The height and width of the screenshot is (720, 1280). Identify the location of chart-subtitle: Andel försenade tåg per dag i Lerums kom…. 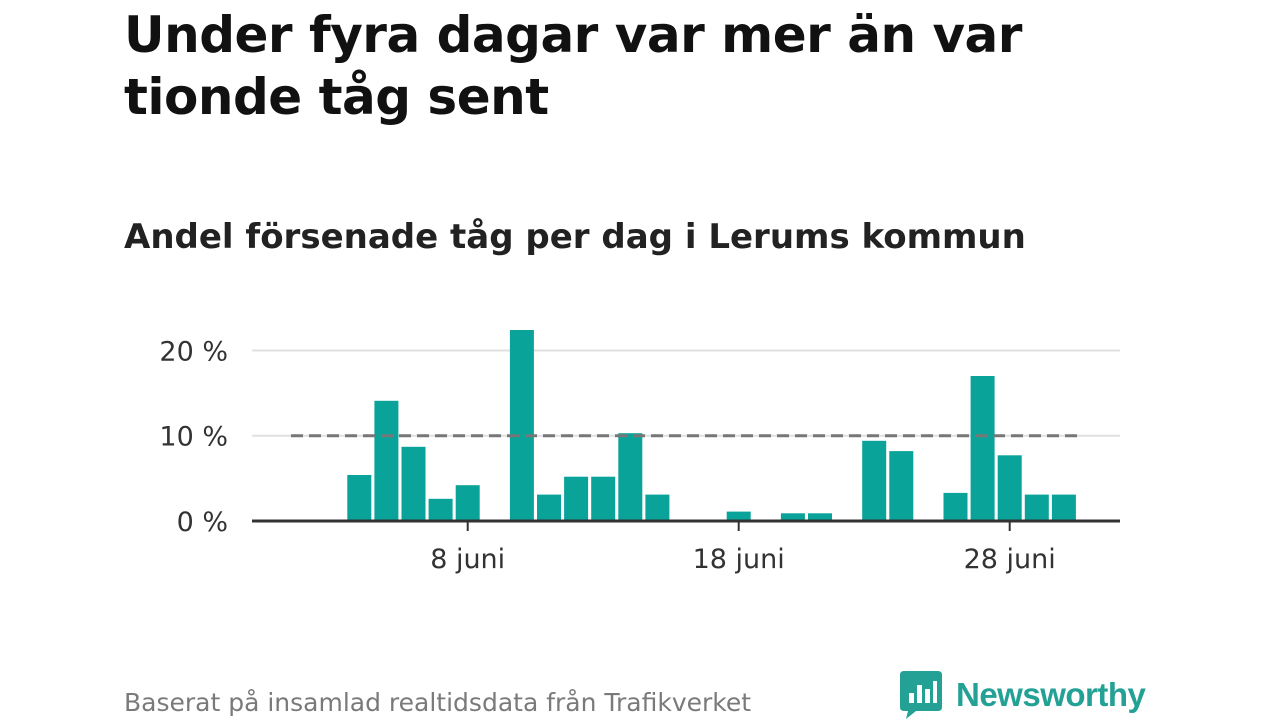
(575, 237).